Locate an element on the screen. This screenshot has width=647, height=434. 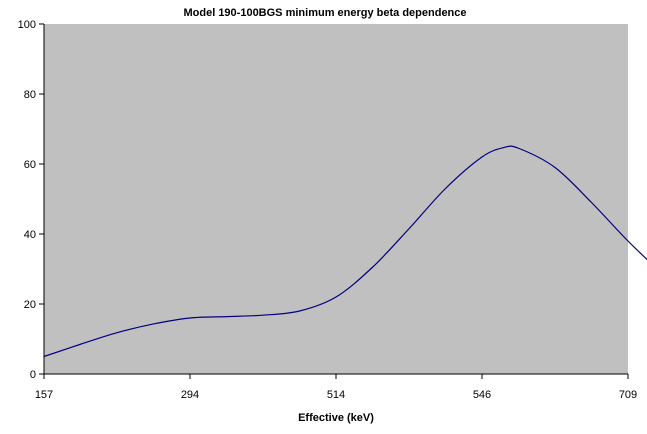
y-tick-label: 0 is located at coordinates (33, 375).